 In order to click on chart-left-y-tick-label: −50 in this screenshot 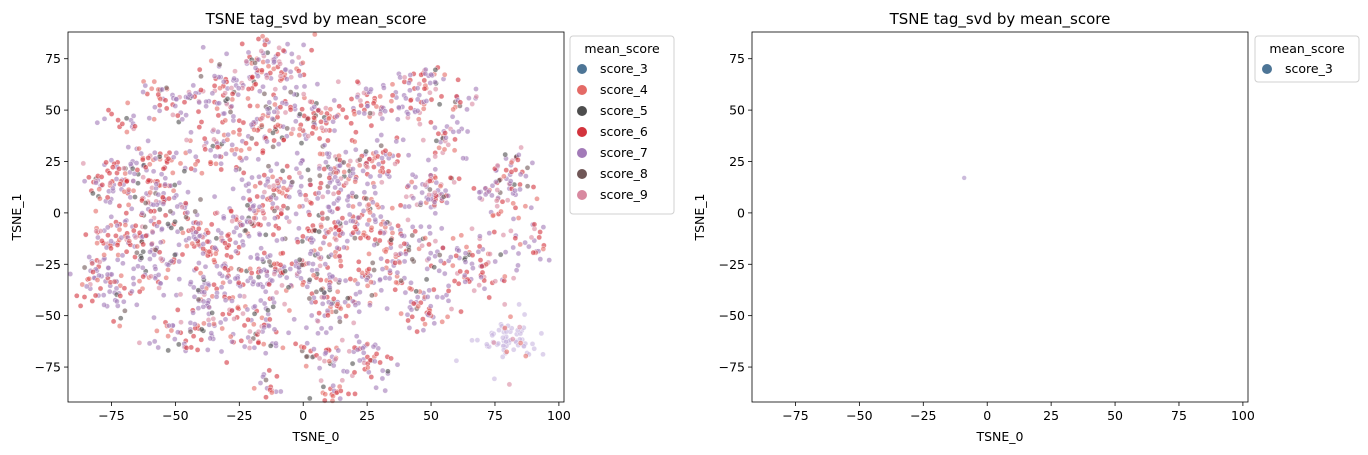, I will do `click(48, 315)`.